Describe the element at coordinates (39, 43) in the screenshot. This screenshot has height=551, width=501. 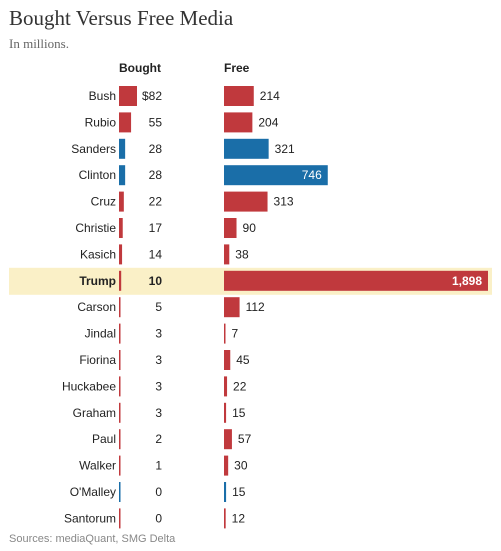
I see `chart-subtitle: In millions.` at that location.